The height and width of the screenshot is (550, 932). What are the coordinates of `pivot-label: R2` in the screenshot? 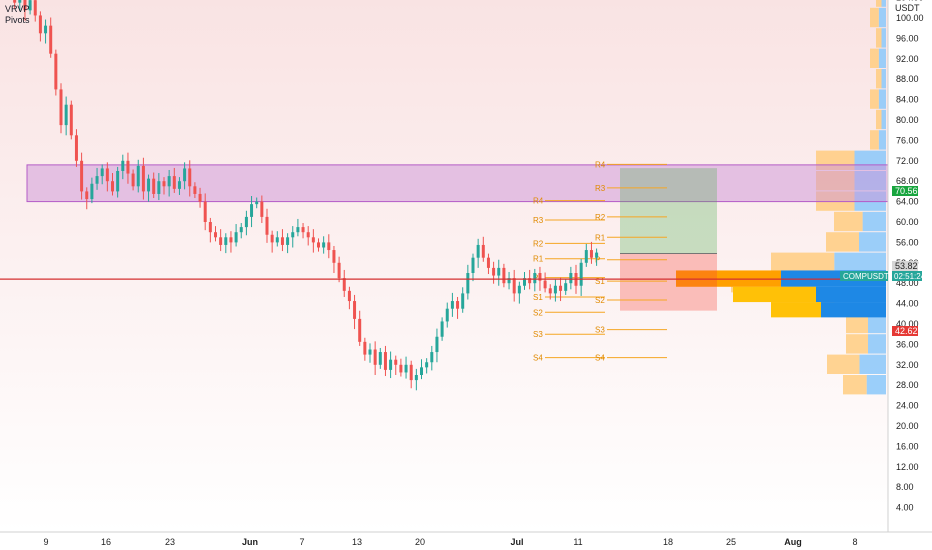 It's located at (538, 243).